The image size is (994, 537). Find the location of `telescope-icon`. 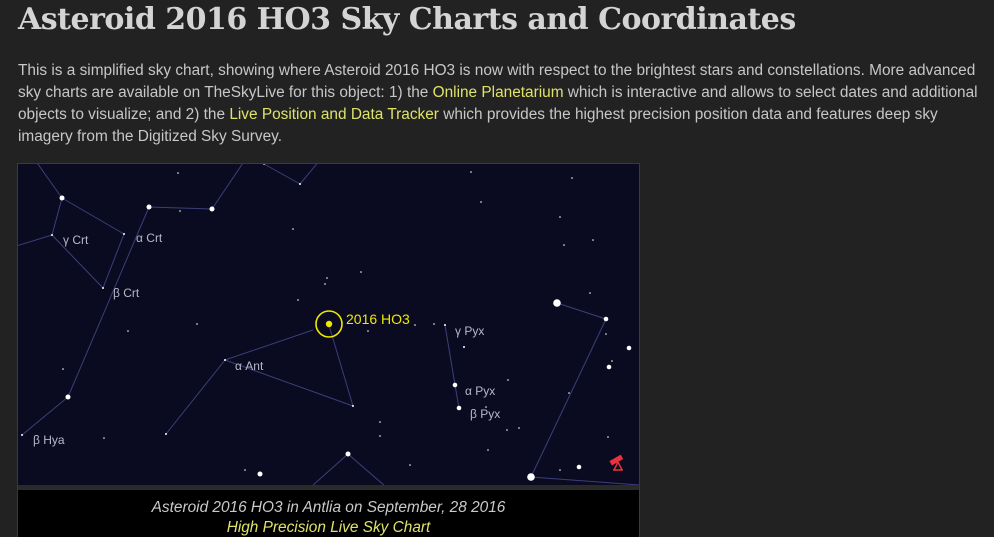

telescope-icon is located at coordinates (616, 462).